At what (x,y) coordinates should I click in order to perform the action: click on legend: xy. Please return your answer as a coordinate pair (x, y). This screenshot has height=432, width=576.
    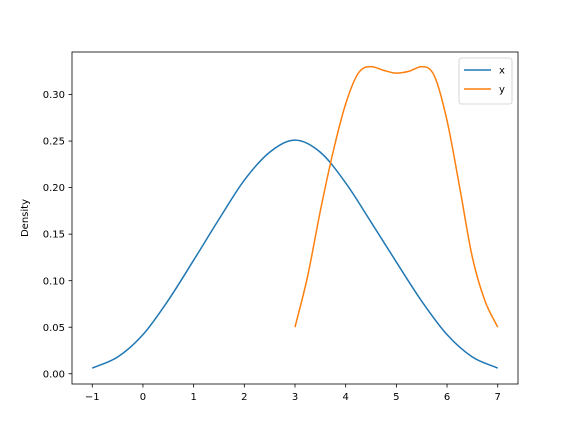
    Looking at the image, I should click on (485, 81).